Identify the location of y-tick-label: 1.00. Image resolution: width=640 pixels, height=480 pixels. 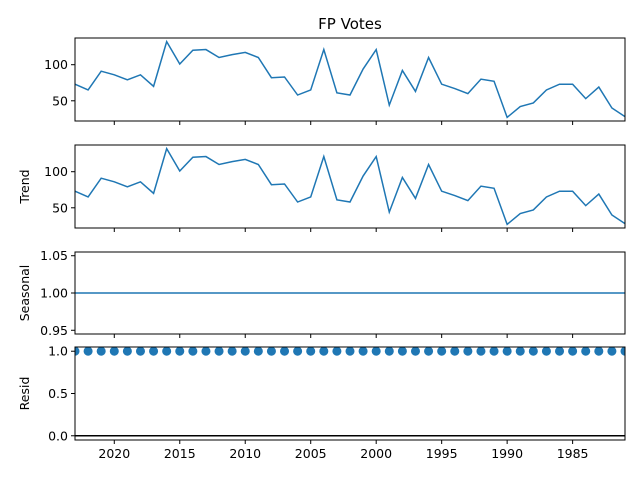
(54, 293).